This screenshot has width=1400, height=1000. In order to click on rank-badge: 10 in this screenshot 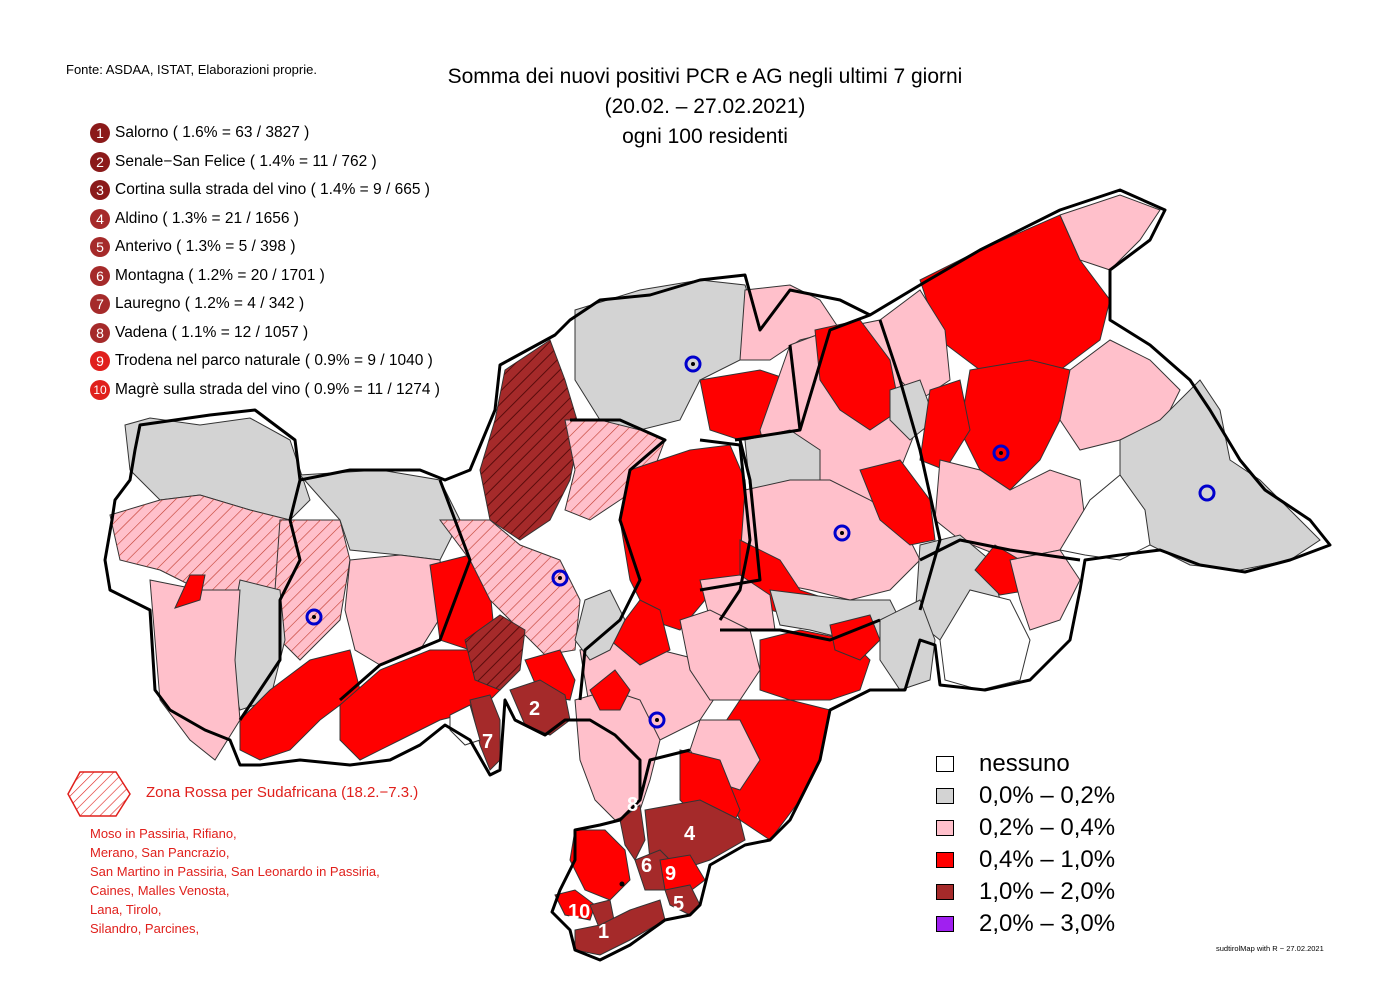, I will do `click(100, 389)`.